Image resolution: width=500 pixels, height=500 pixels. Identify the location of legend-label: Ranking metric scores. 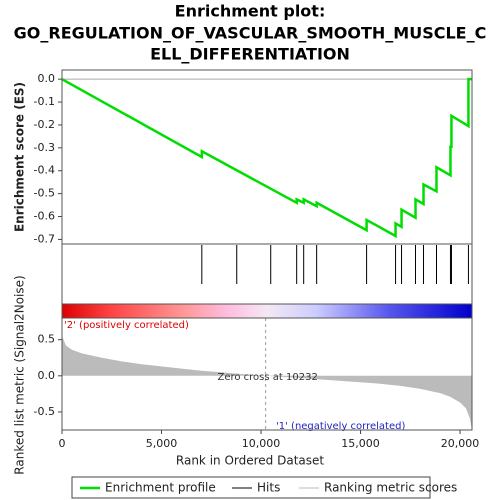
(390, 488).